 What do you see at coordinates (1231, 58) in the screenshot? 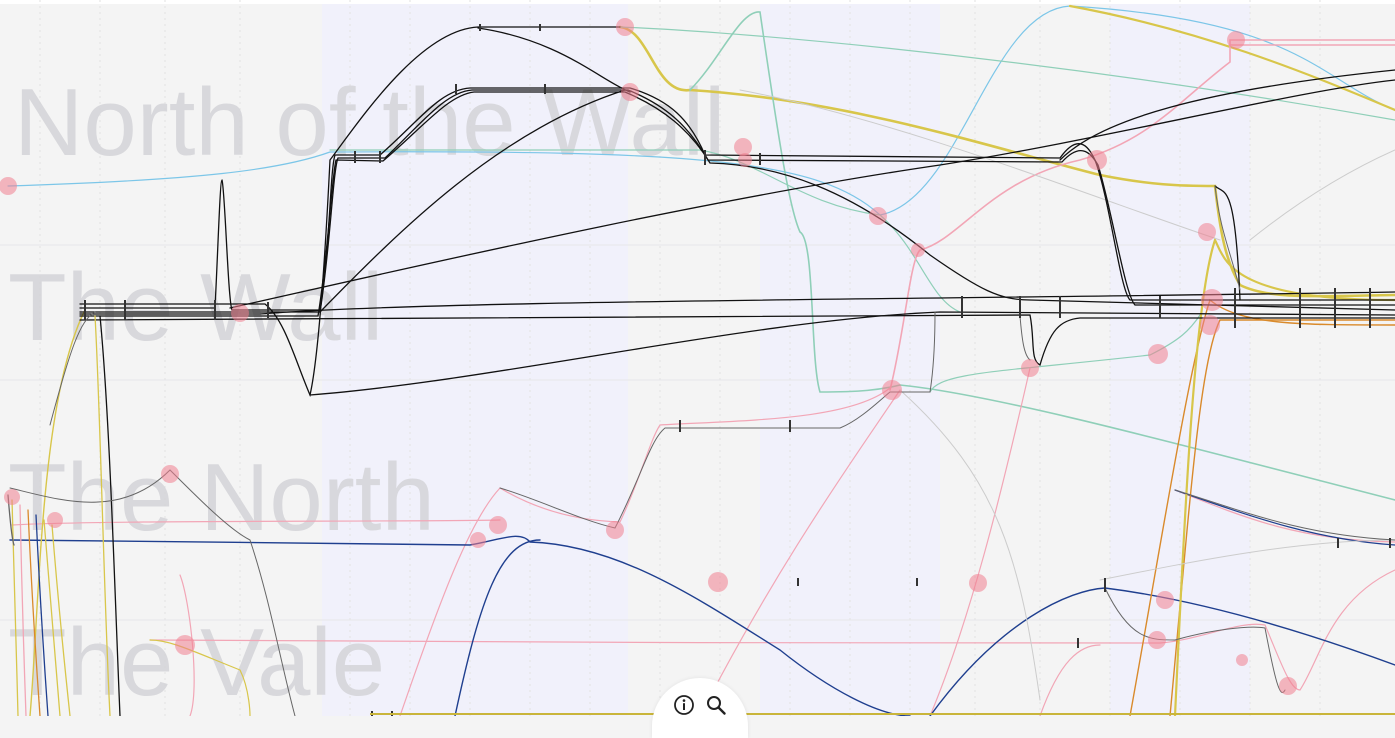
I see `storyline-yellow-top` at bounding box center [1231, 58].